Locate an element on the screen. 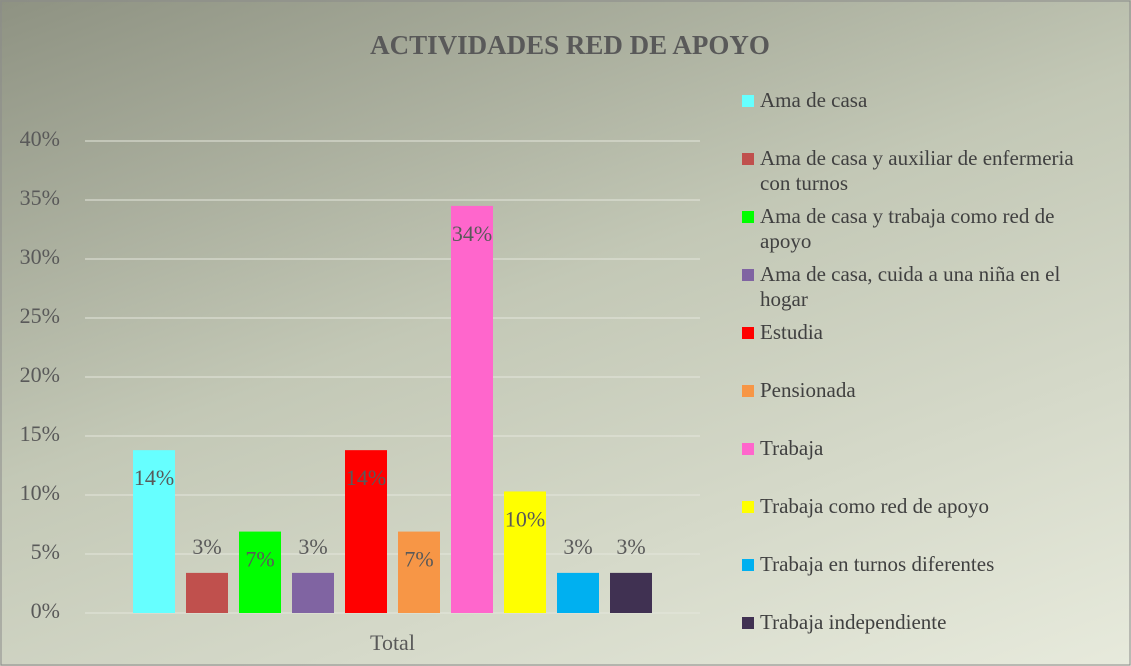 The width and height of the screenshot is (1131, 666). y-tick-label: 5% is located at coordinates (45, 551).